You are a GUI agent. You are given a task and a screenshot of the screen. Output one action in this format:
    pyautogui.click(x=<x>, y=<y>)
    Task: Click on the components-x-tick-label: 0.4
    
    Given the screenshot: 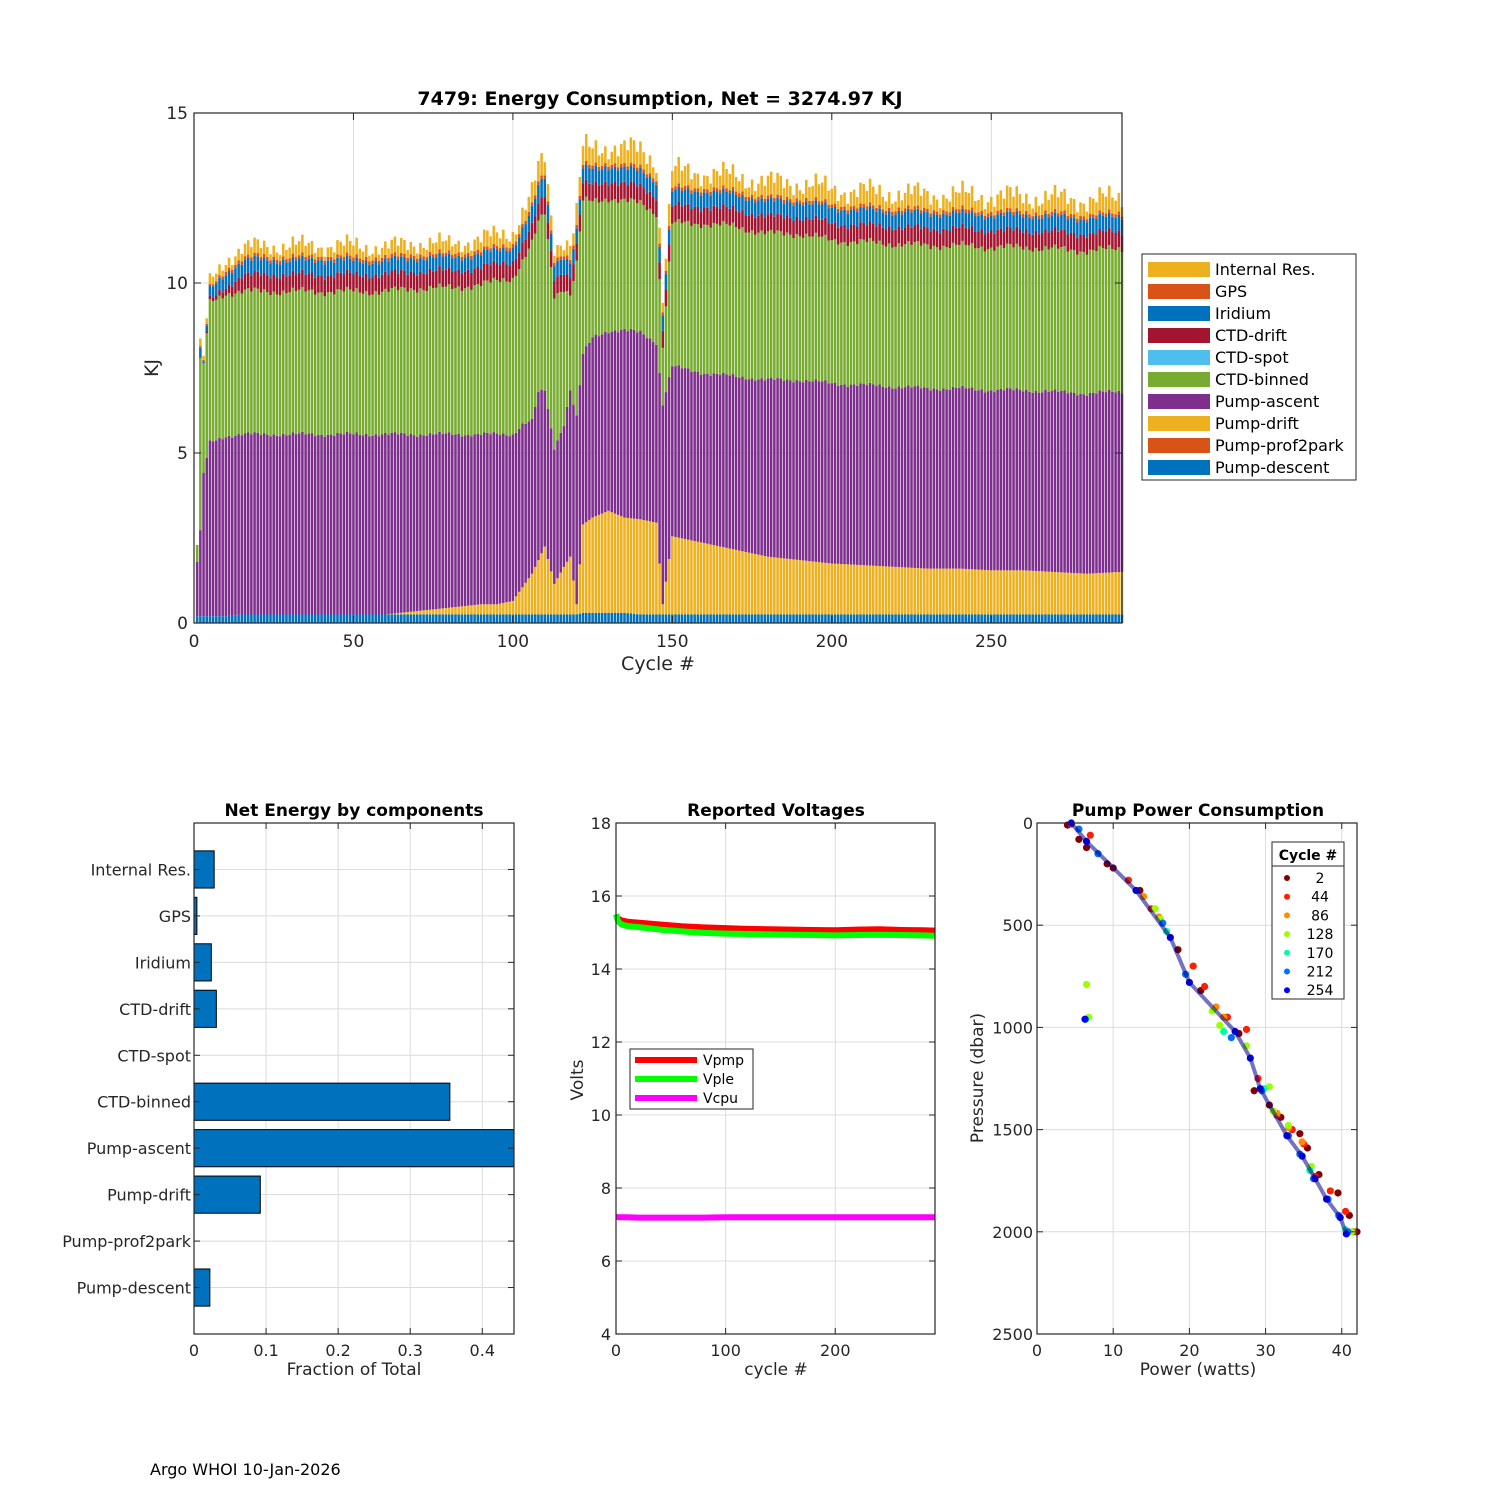 What is the action you would take?
    pyautogui.click(x=482, y=1350)
    